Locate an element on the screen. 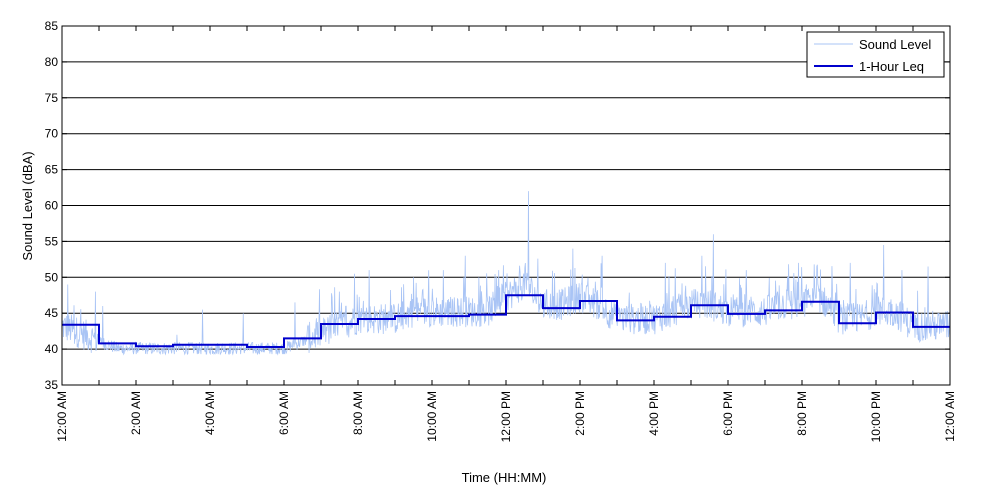  y-tick-label: 50 is located at coordinates (52, 277).